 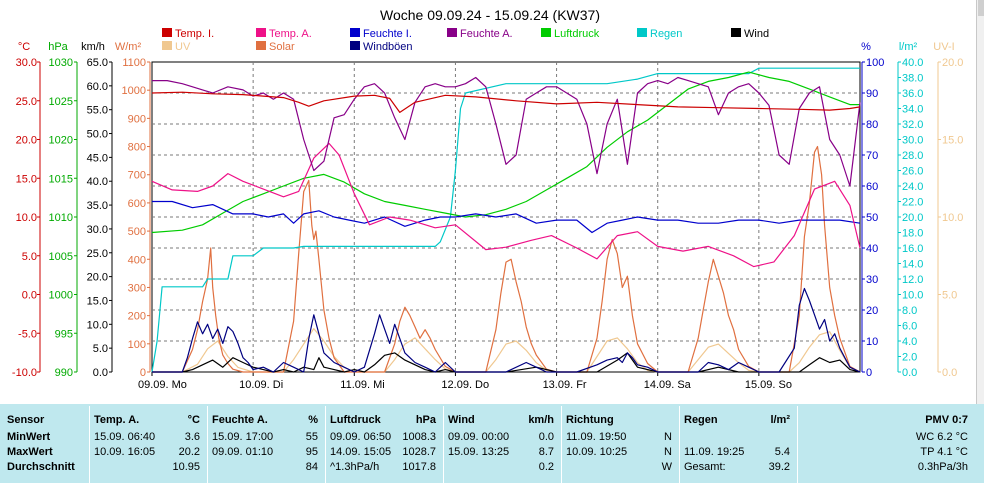 What do you see at coordinates (362, 385) in the screenshot?
I see `x-tick-label: 11.09. Mi` at bounding box center [362, 385].